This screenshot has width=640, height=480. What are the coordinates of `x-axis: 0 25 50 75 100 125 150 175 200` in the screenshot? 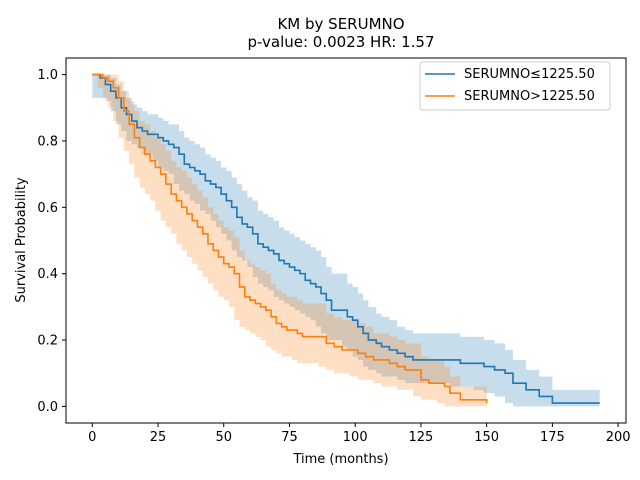 It's located at (359, 434).